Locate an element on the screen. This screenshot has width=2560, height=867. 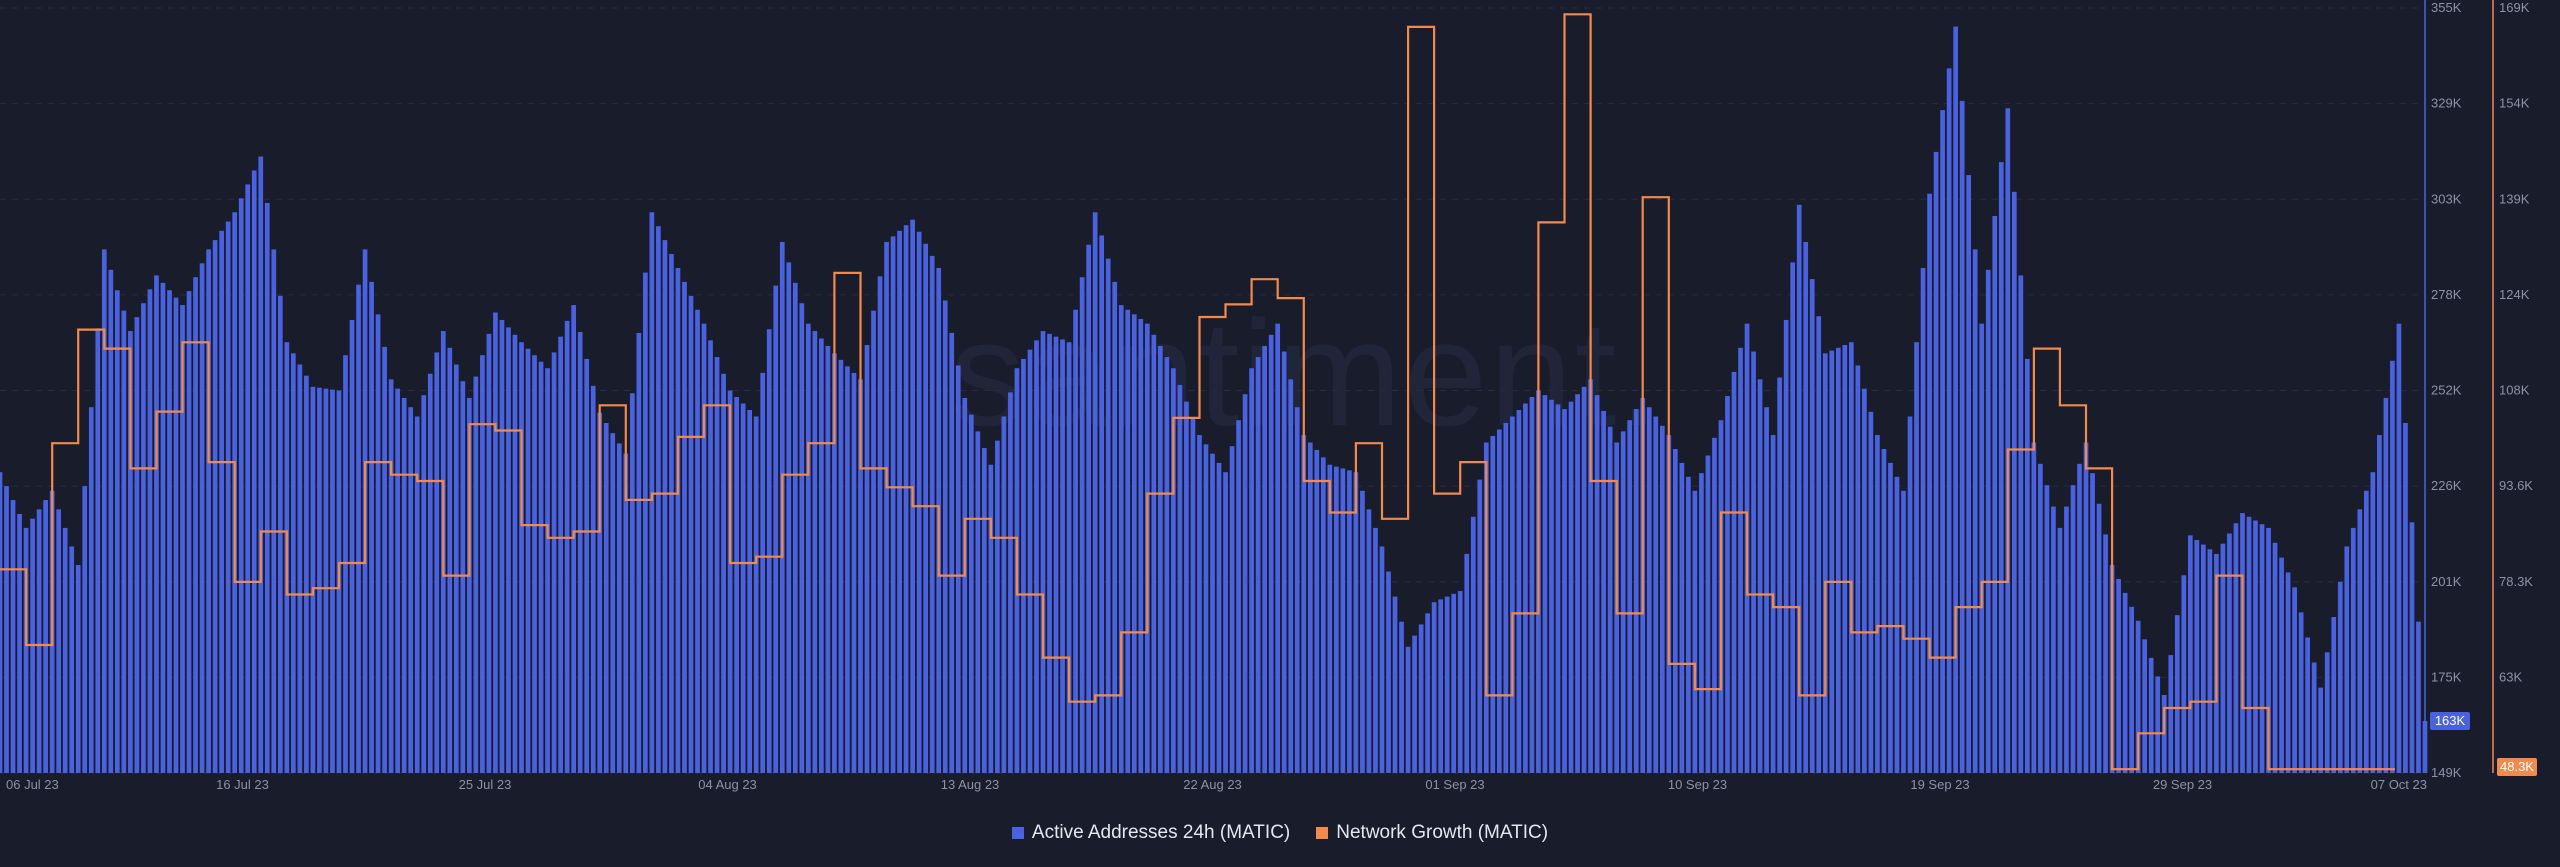
legend-item-network-growth: Network Growth (MATIC) is located at coordinates (1432, 833).